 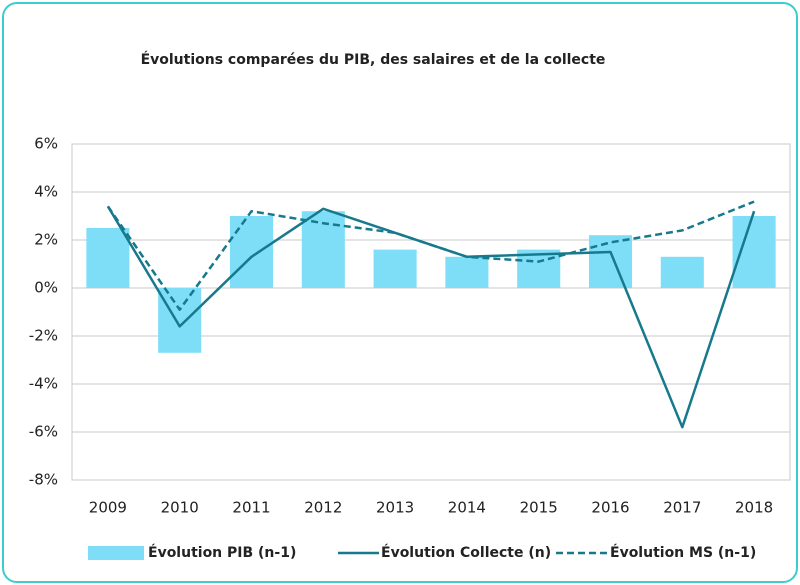 What do you see at coordinates (43, 480) in the screenshot?
I see `y-tick-label: -8%` at bounding box center [43, 480].